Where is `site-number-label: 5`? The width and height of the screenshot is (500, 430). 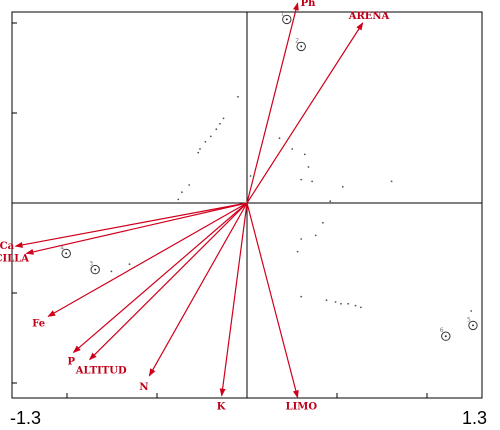
site-number-label: 5 is located at coordinates (469, 319).